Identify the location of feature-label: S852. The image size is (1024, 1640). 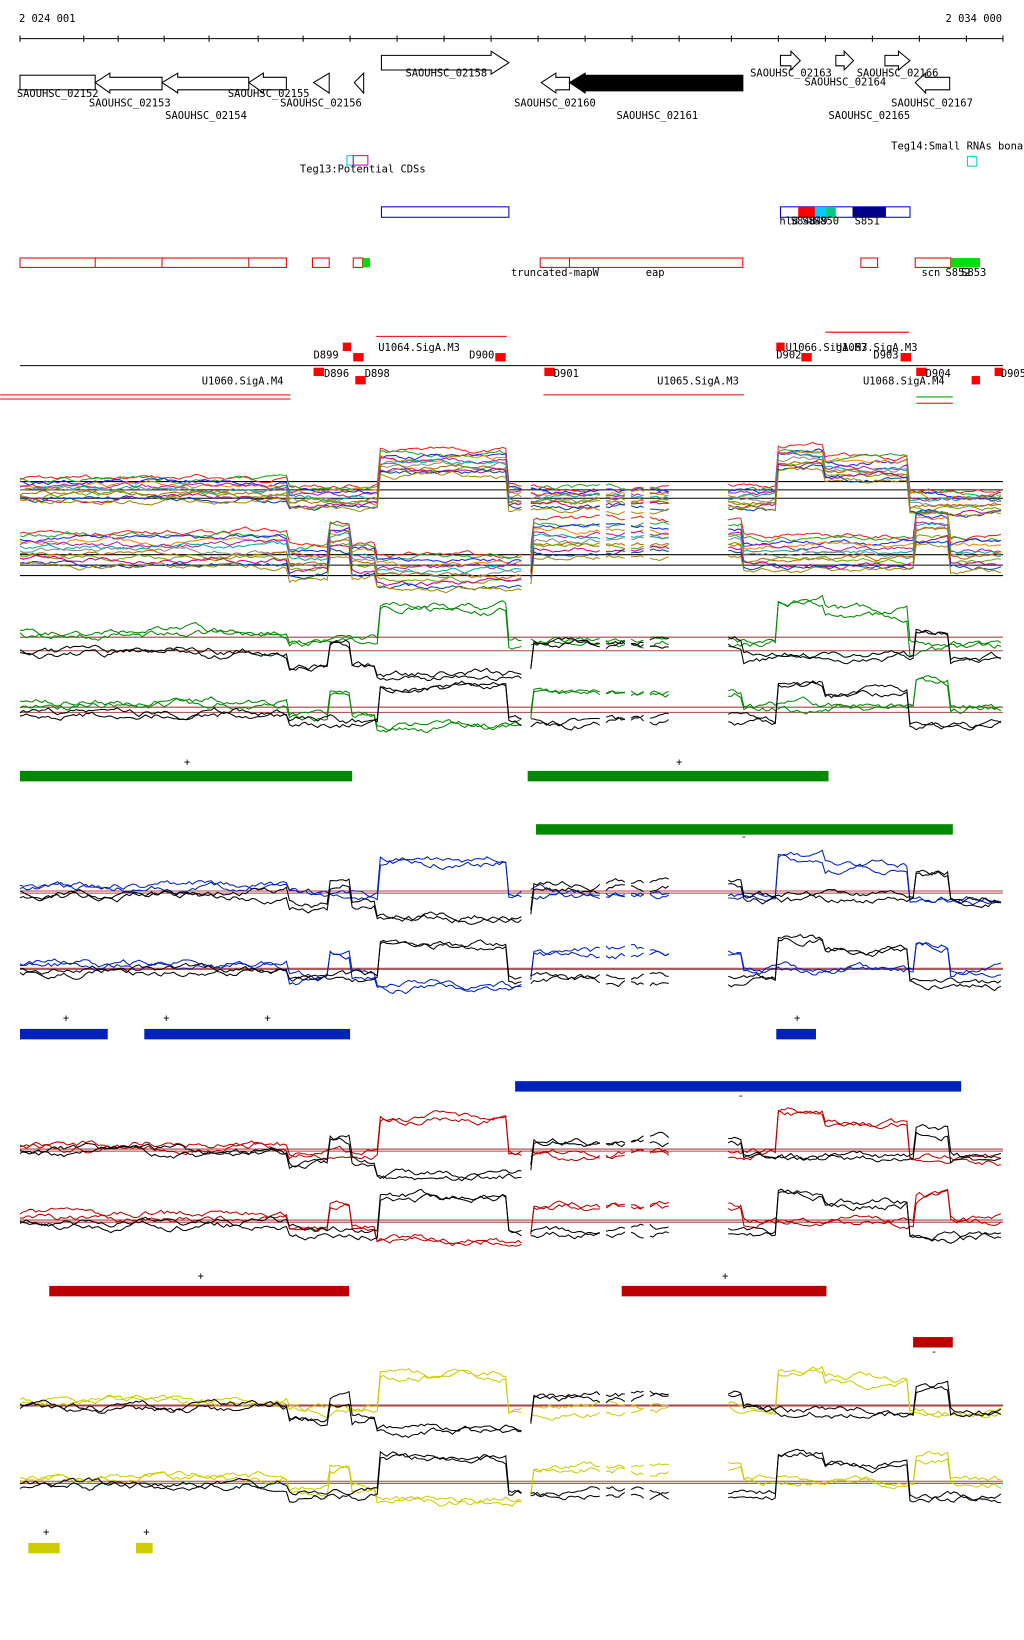
(958, 273).